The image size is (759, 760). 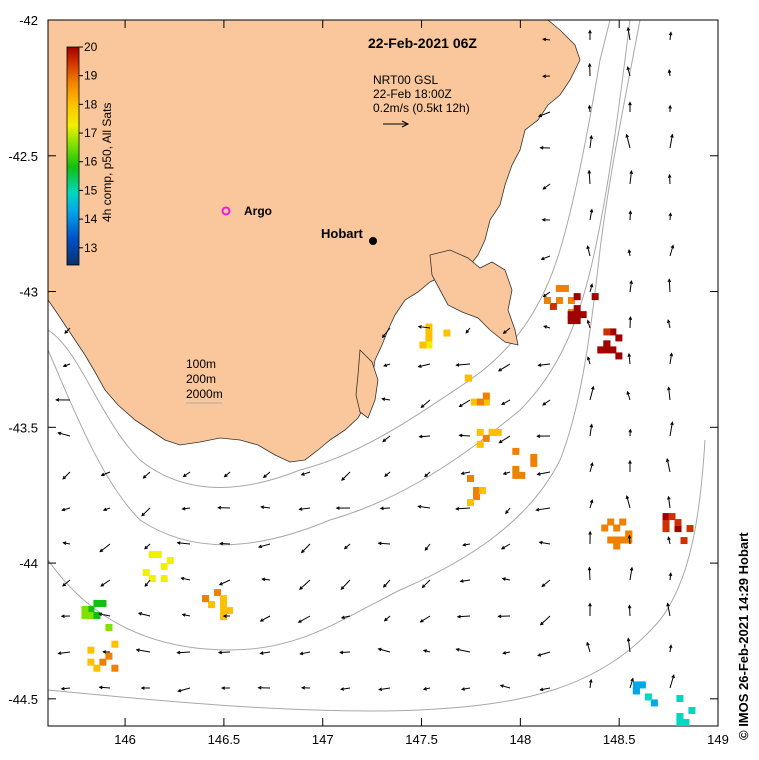 What do you see at coordinates (107, 162) in the screenshot?
I see `colorbar-label: 4h comp, p50, All Sats` at bounding box center [107, 162].